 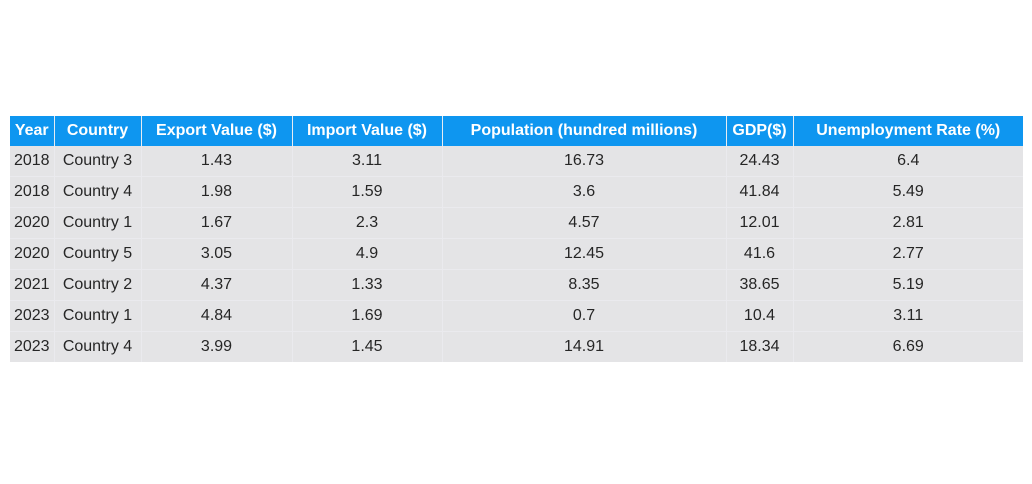 I want to click on table-cell-population: 16.73, so click(x=584, y=161).